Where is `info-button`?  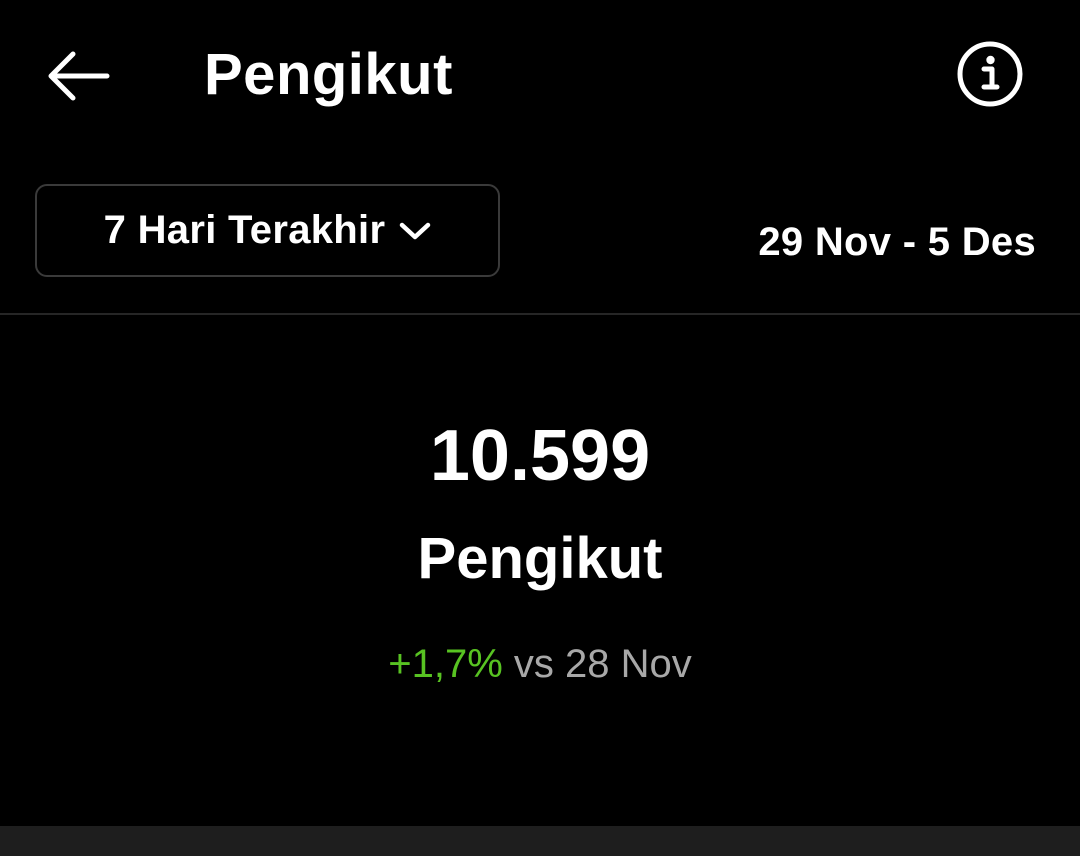 info-button is located at coordinates (990, 74).